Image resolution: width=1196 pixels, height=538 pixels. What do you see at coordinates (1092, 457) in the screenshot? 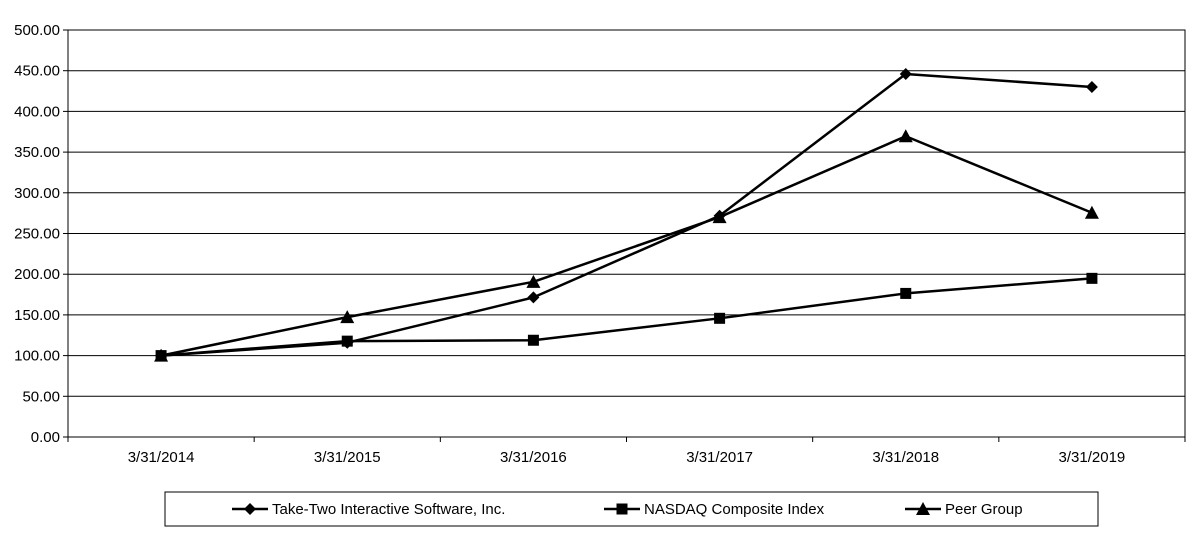
I see `x-tick-label: 3/31/2019` at bounding box center [1092, 457].